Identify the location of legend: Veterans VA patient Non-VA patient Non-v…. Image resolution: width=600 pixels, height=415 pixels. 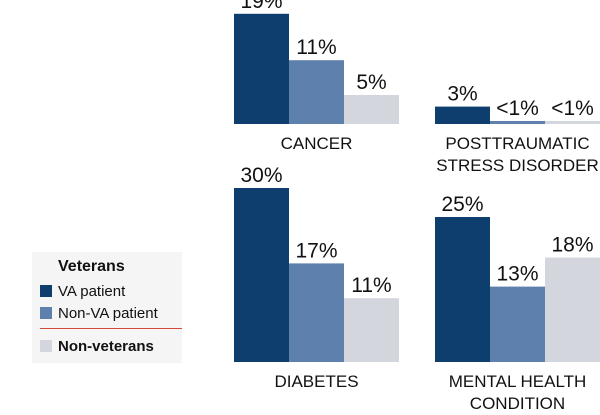
(107, 307).